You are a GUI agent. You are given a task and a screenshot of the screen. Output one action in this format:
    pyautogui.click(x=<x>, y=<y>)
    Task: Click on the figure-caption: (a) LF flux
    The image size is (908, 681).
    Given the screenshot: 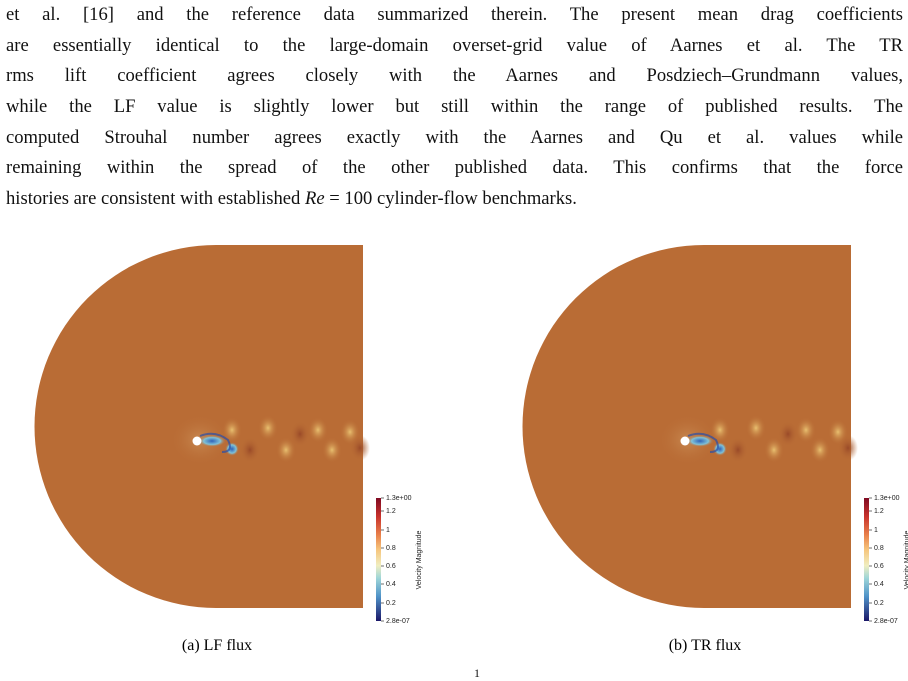 What is the action you would take?
    pyautogui.click(x=217, y=645)
    